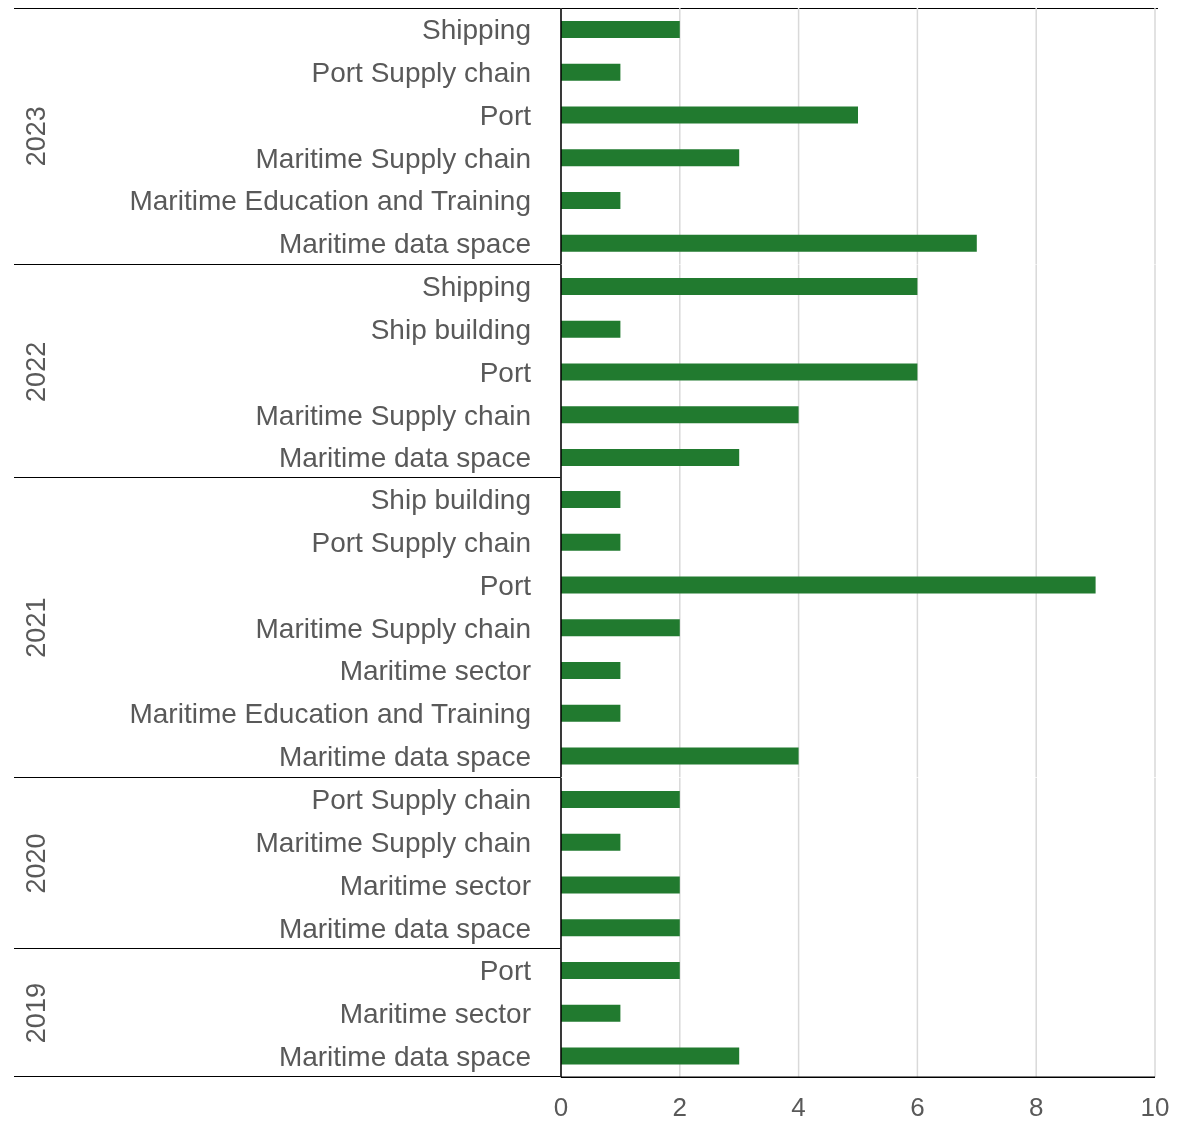  What do you see at coordinates (561, 1106) in the screenshot?
I see `x-tick-label: 0` at bounding box center [561, 1106].